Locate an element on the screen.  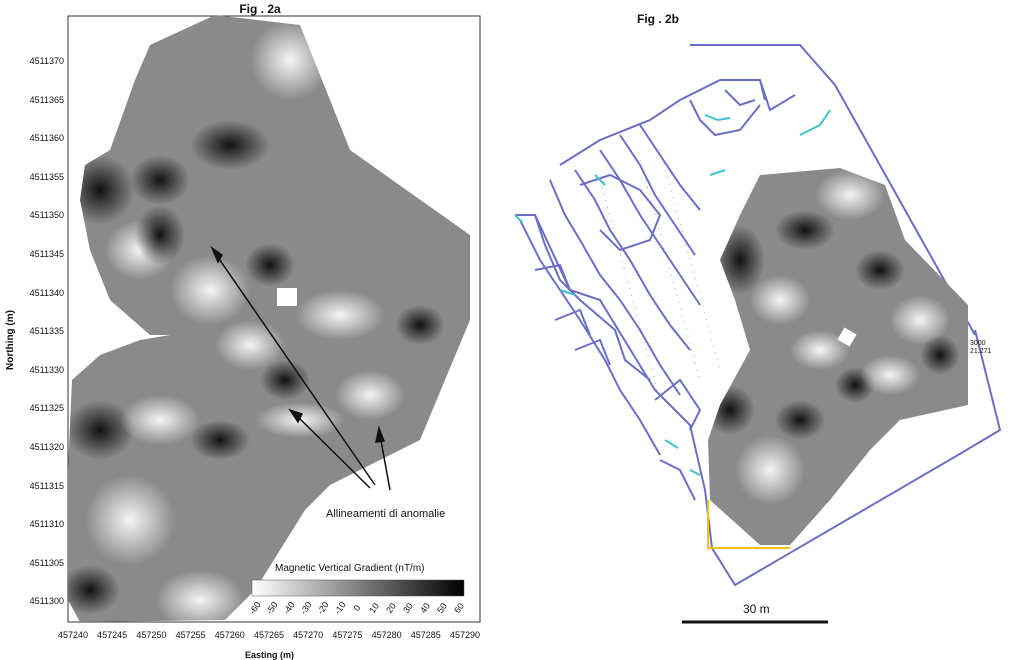
y-tick-label: 4511370 is located at coordinates (46, 61).